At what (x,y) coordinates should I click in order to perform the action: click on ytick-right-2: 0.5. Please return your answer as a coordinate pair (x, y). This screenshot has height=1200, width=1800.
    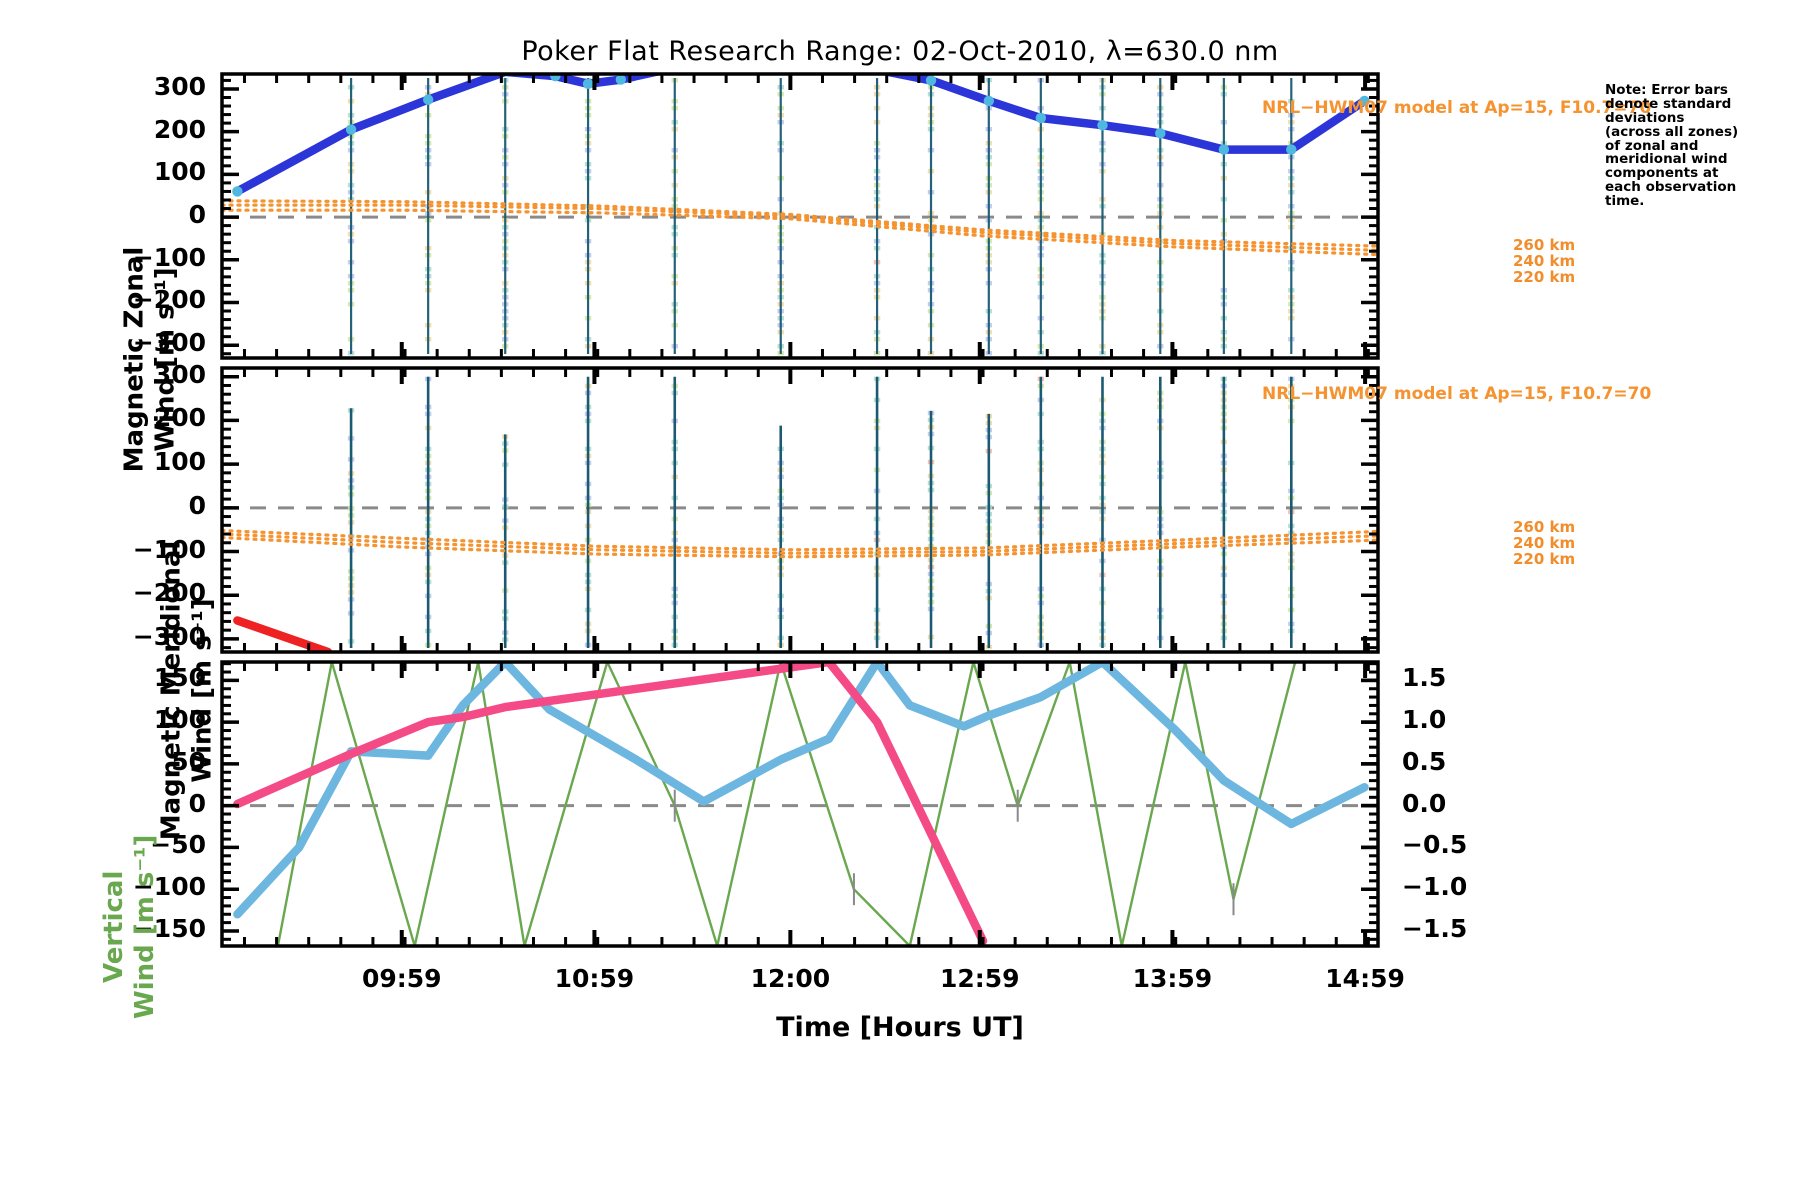
    Looking at the image, I should click on (1424, 761).